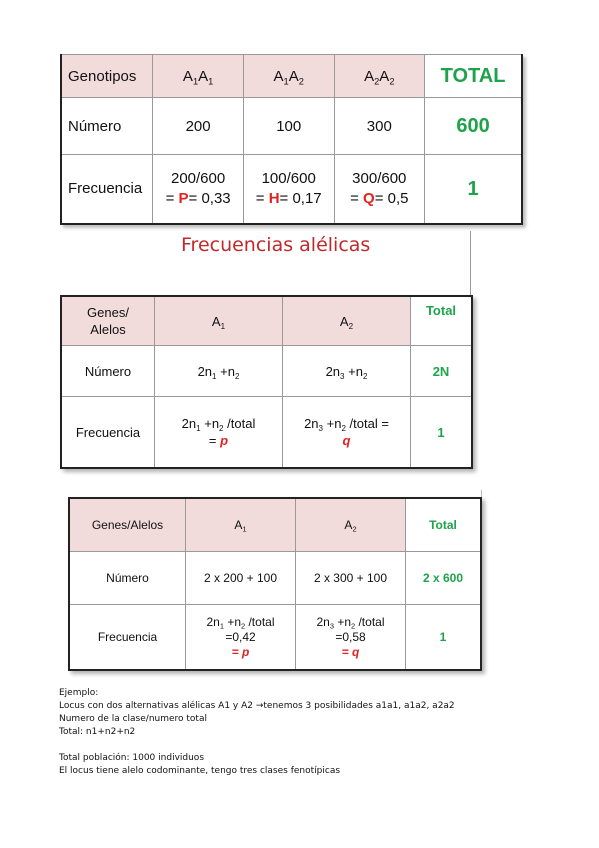 The image size is (599, 848). I want to click on spacer, so click(257, 745).